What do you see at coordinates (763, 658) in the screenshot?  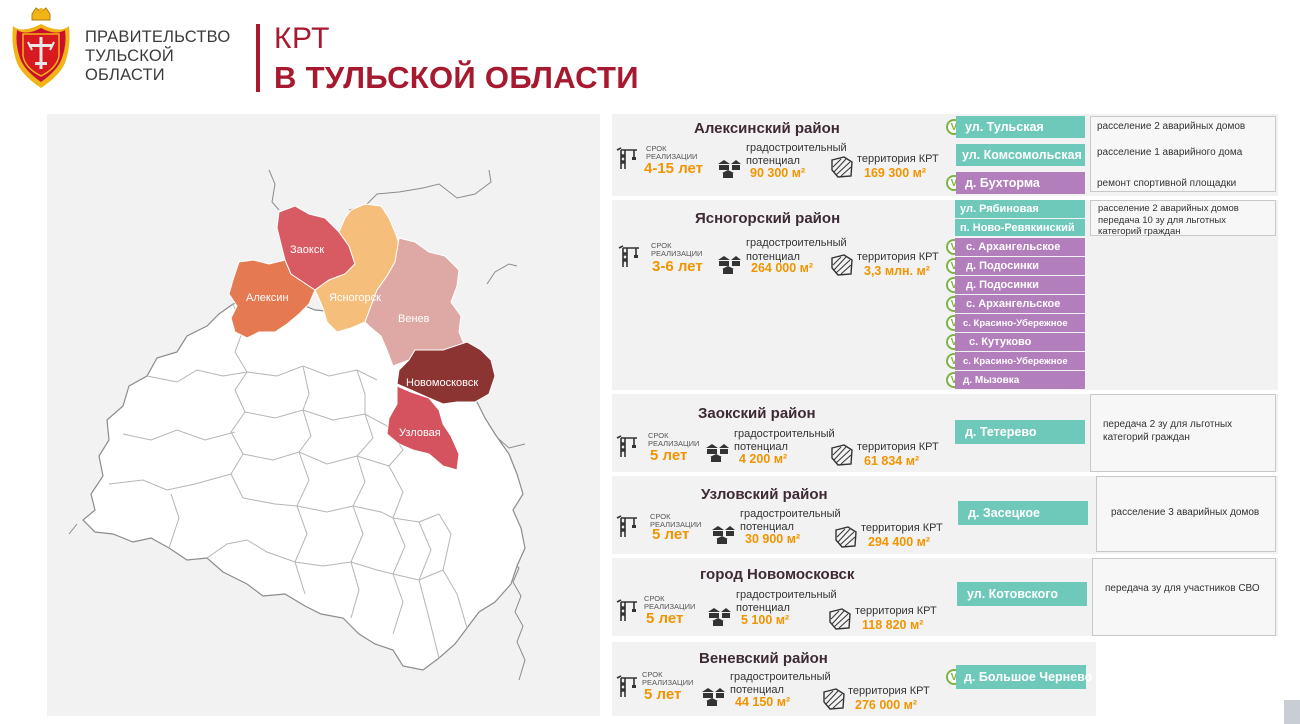 I see `block-title: Веневский район` at bounding box center [763, 658].